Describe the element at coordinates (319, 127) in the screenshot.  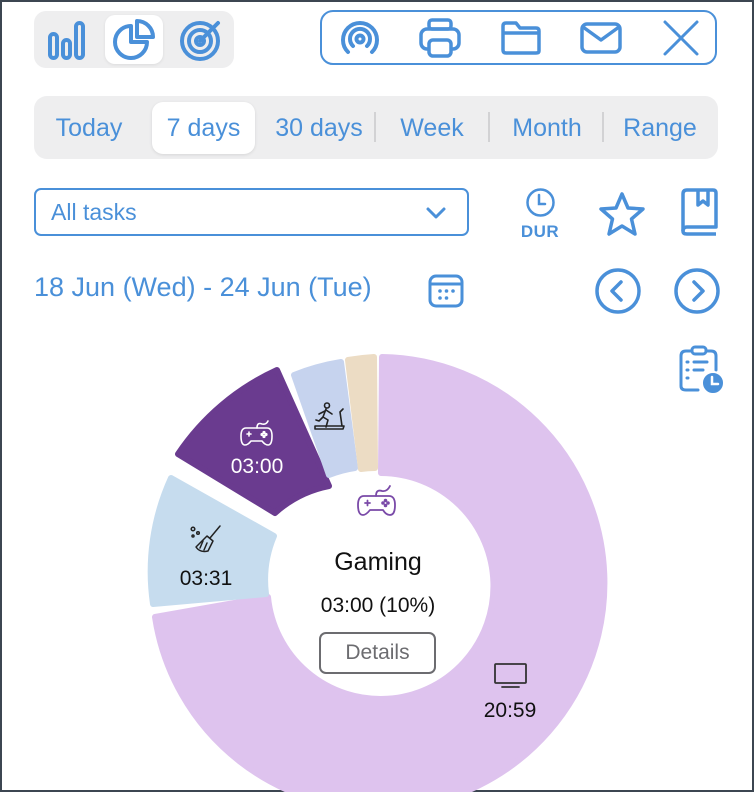
I see `tab-30-days: 30 days` at that location.